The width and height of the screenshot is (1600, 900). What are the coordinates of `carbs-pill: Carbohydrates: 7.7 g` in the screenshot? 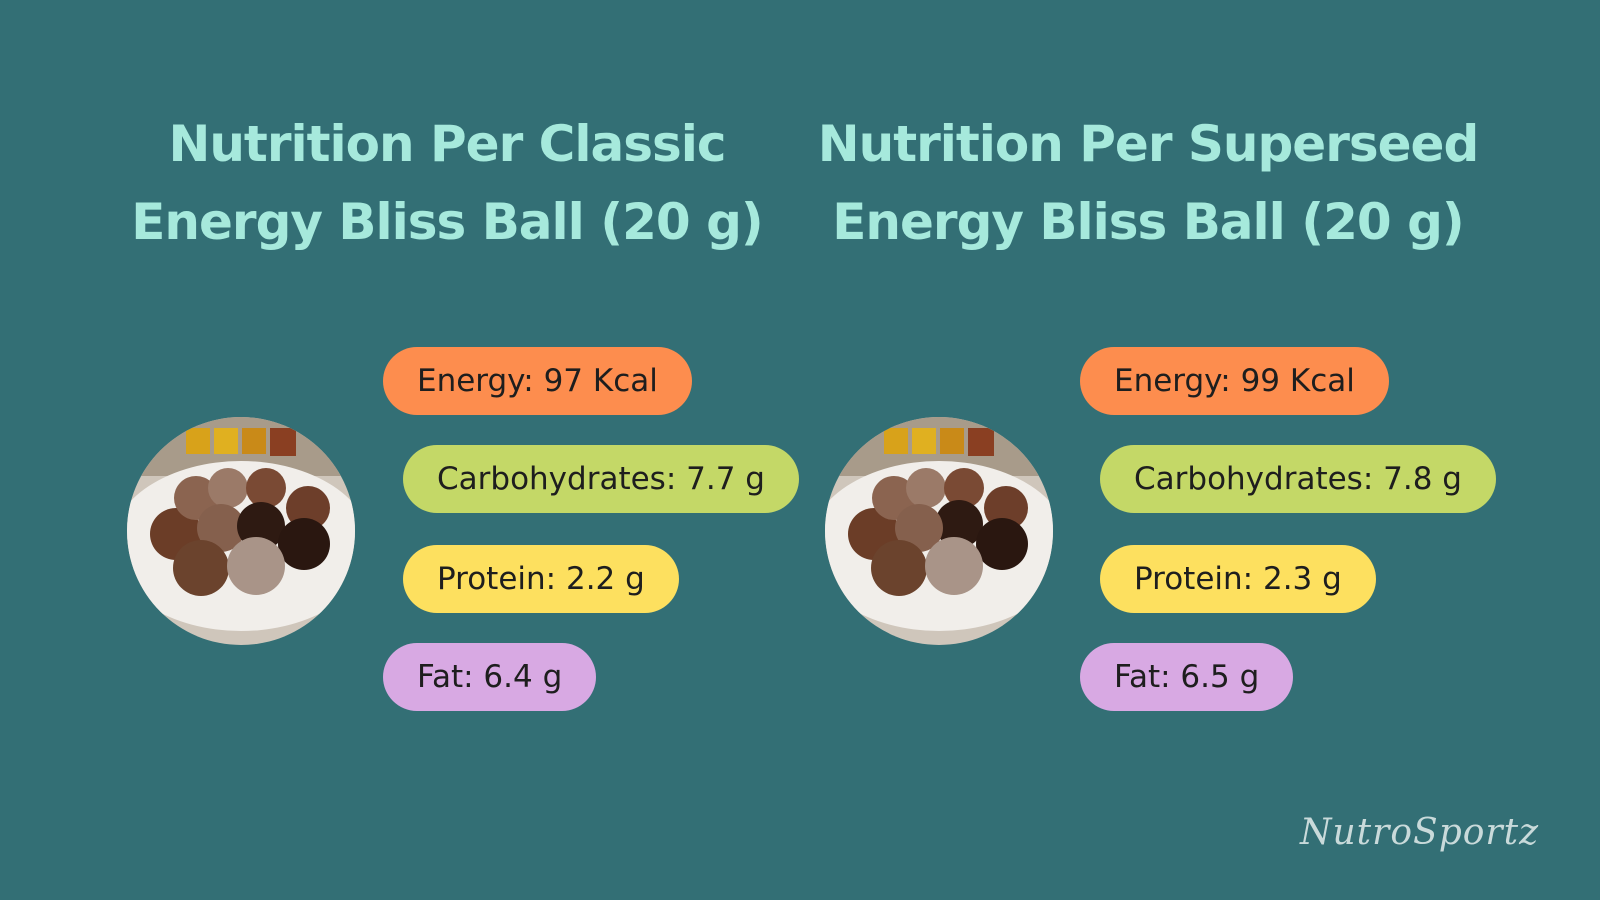 It's located at (601, 479).